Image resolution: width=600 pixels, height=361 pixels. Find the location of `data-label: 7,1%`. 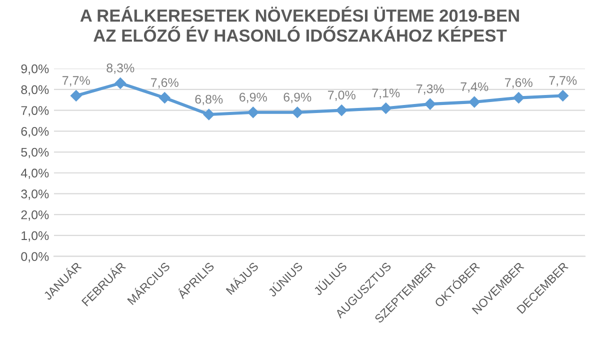

data-label: 7,1% is located at coordinates (386, 93).